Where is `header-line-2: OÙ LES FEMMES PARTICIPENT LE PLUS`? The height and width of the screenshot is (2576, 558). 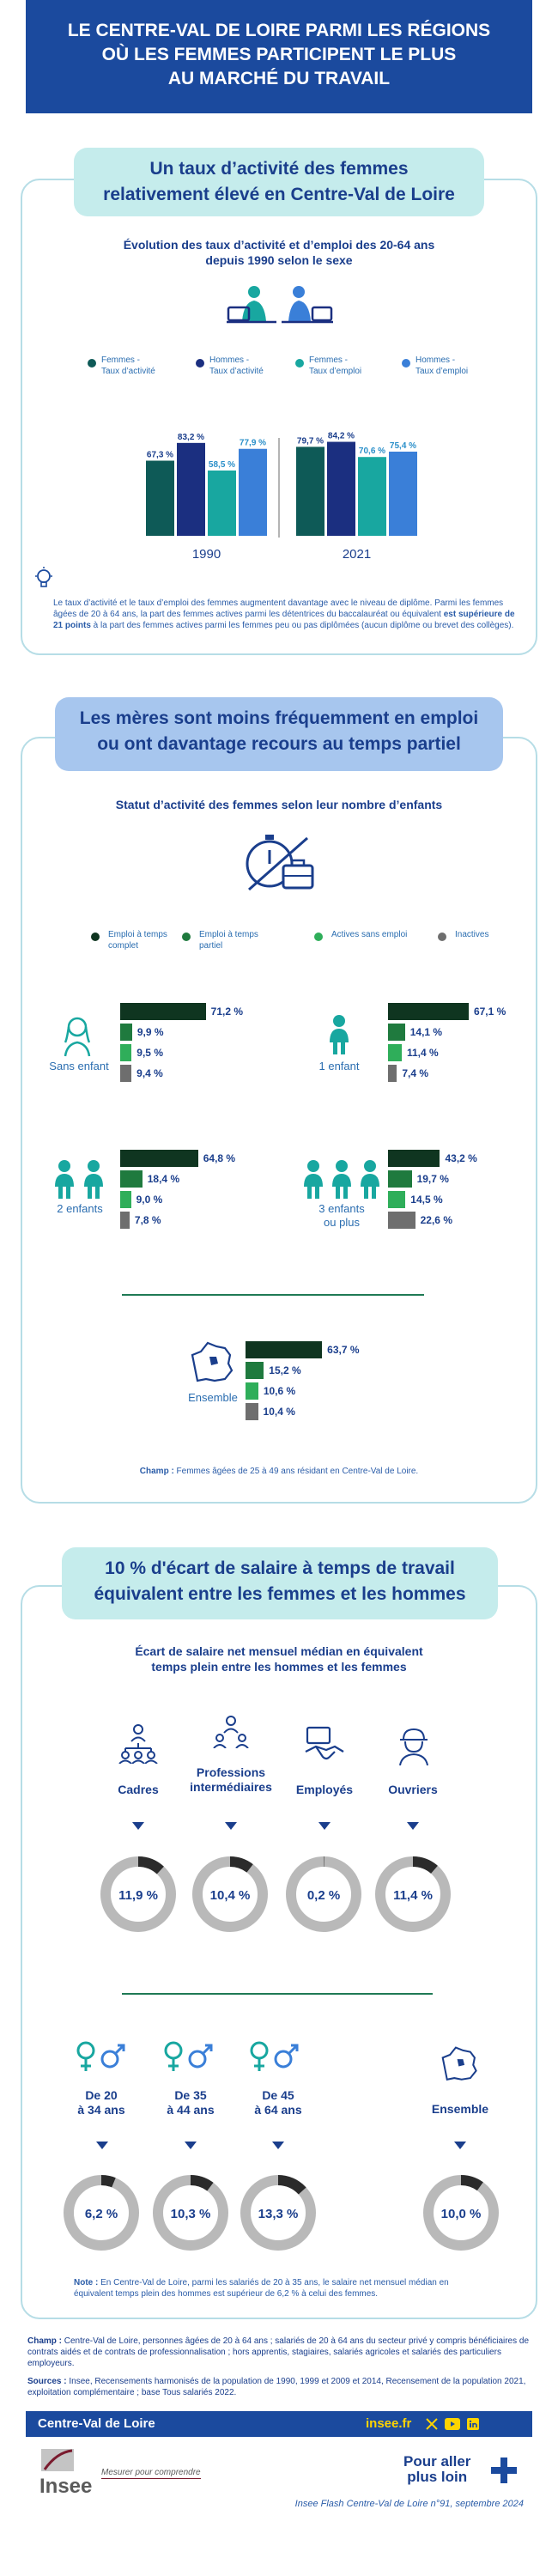
header-line-2: OÙ LES FEMMES PARTICIPENT LE PLUS is located at coordinates (279, 55).